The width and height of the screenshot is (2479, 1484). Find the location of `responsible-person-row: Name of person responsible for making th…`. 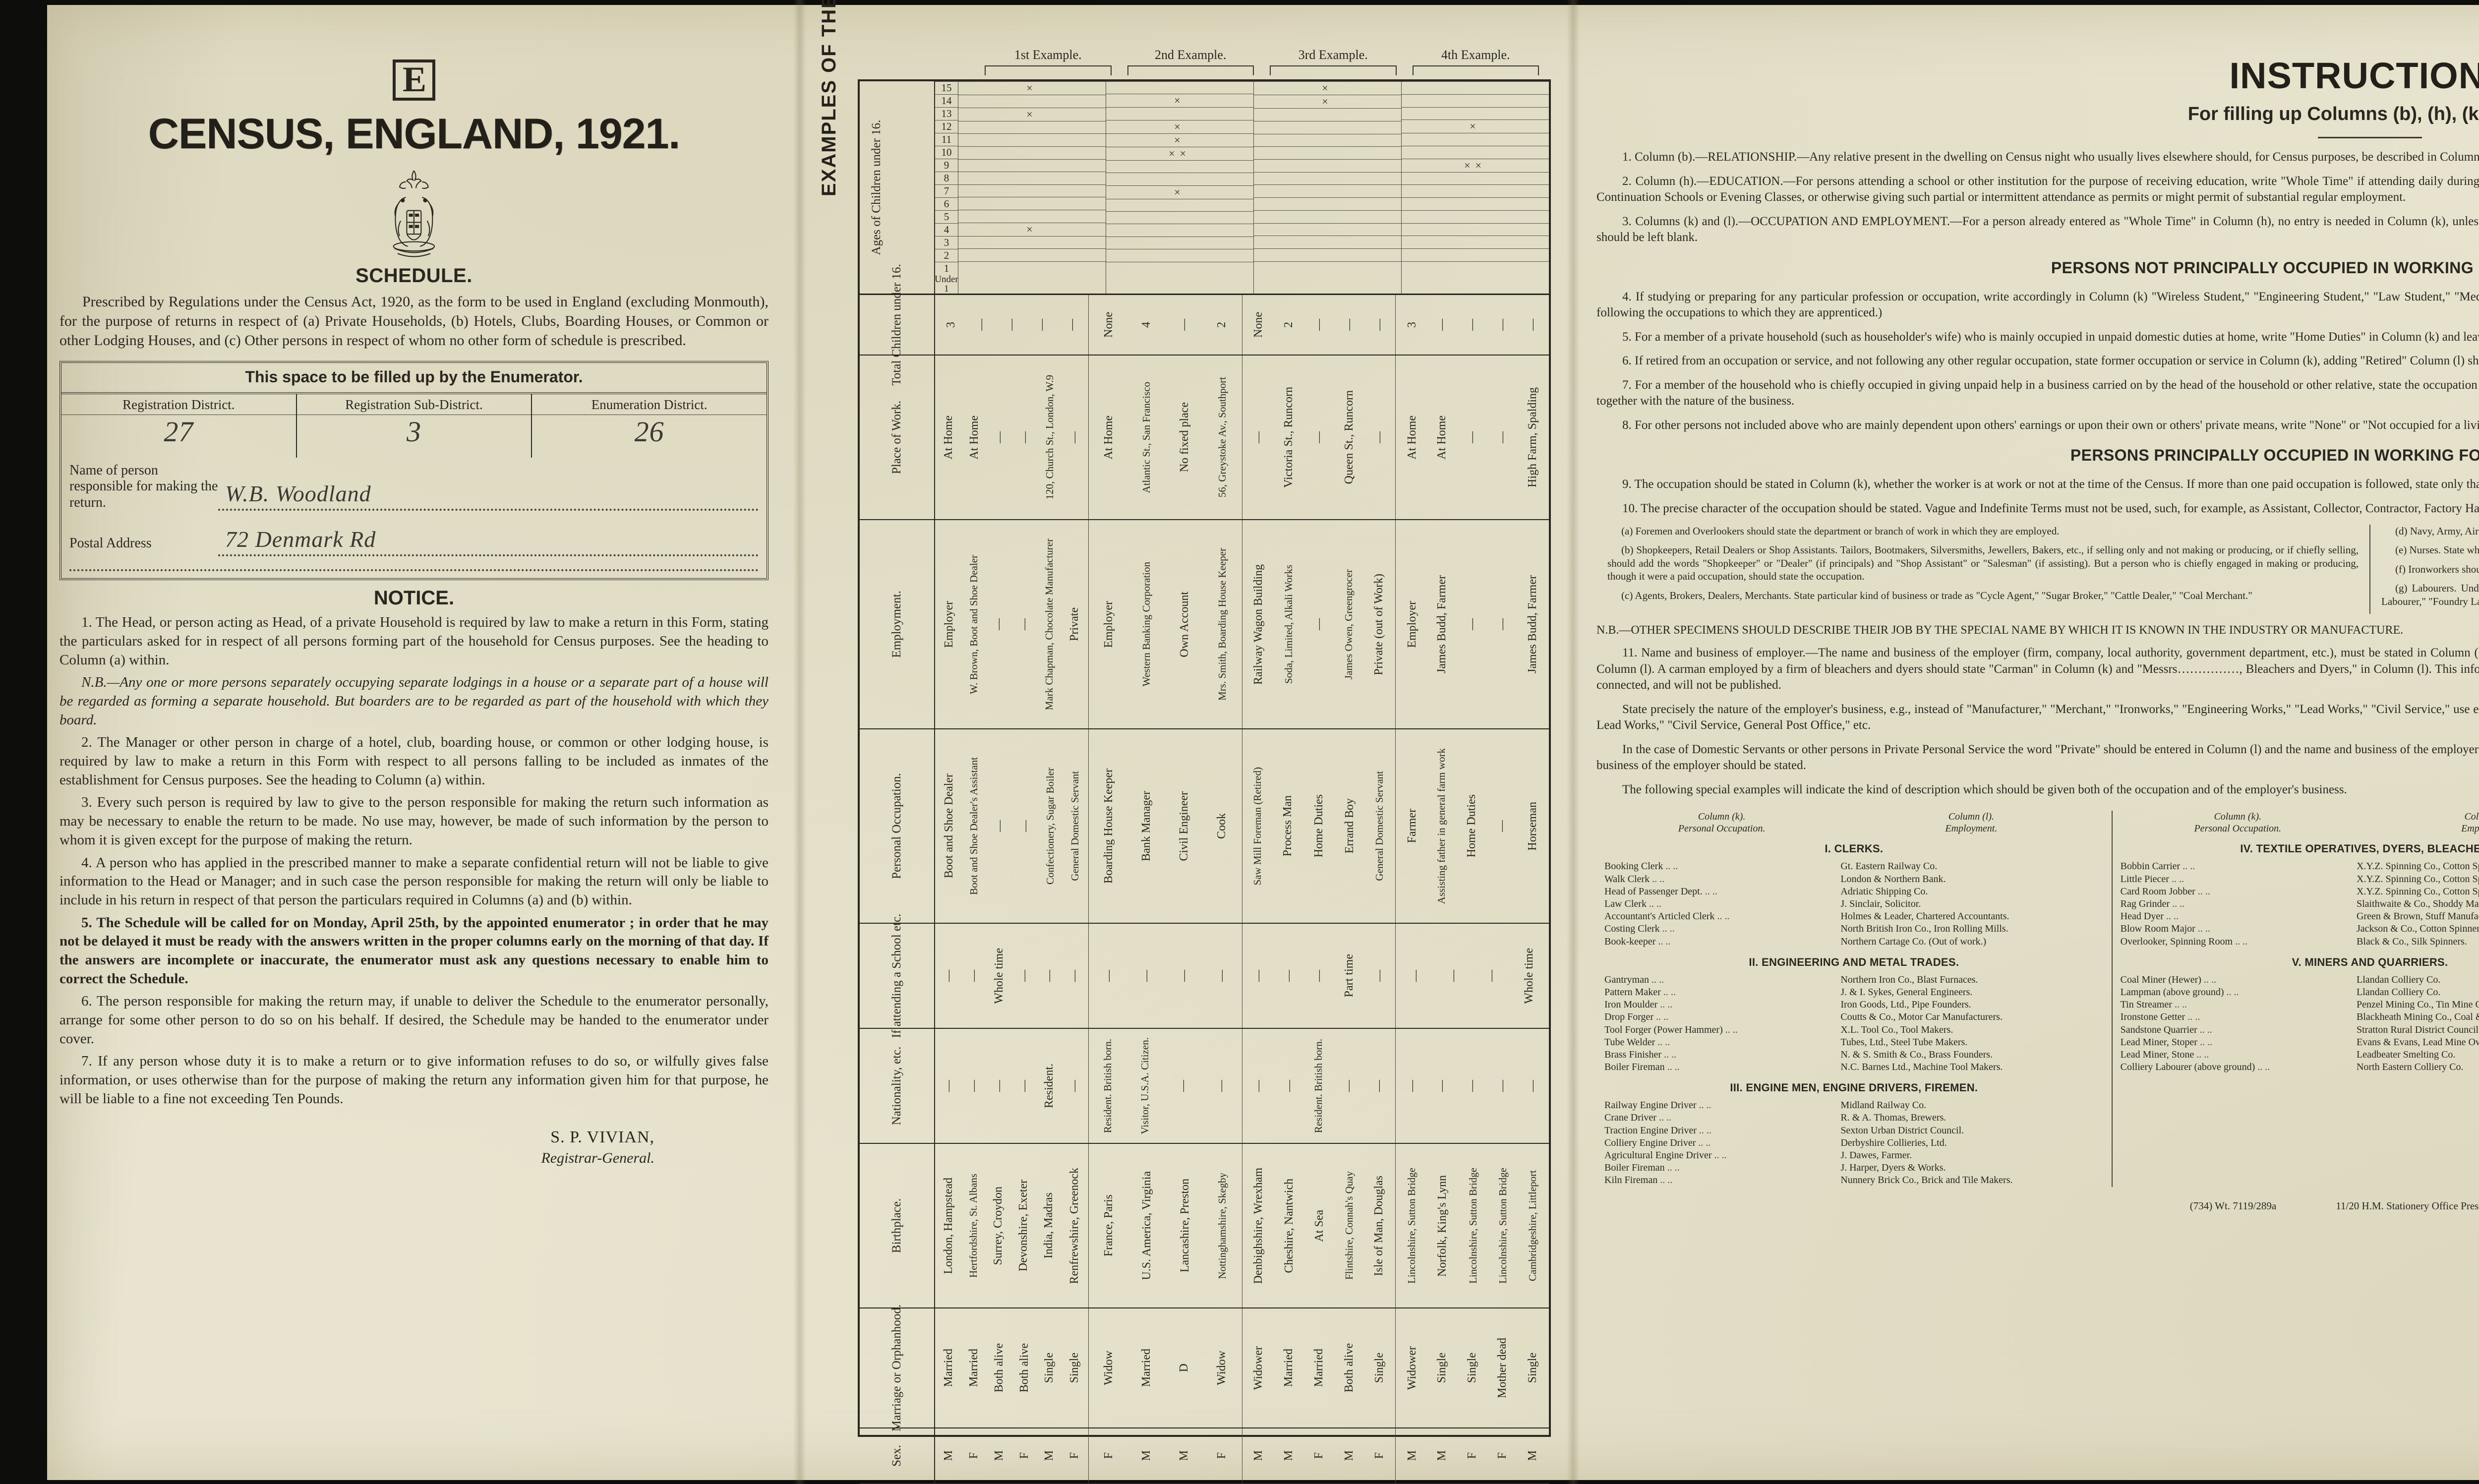

responsible-person-row: Name of person responsible for making th… is located at coordinates (414, 485).